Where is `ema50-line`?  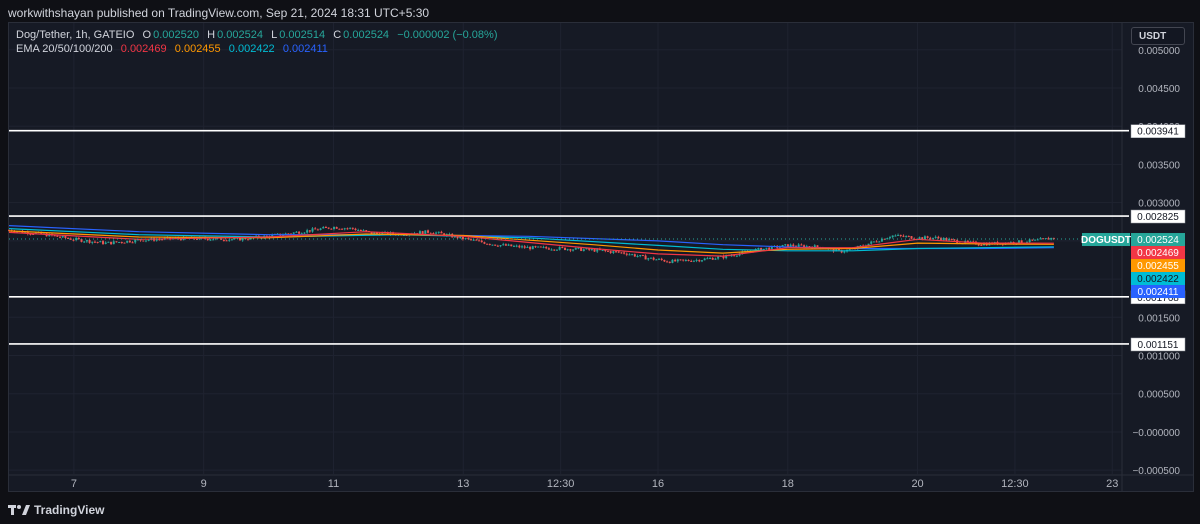
ema50-line is located at coordinates (531, 242).